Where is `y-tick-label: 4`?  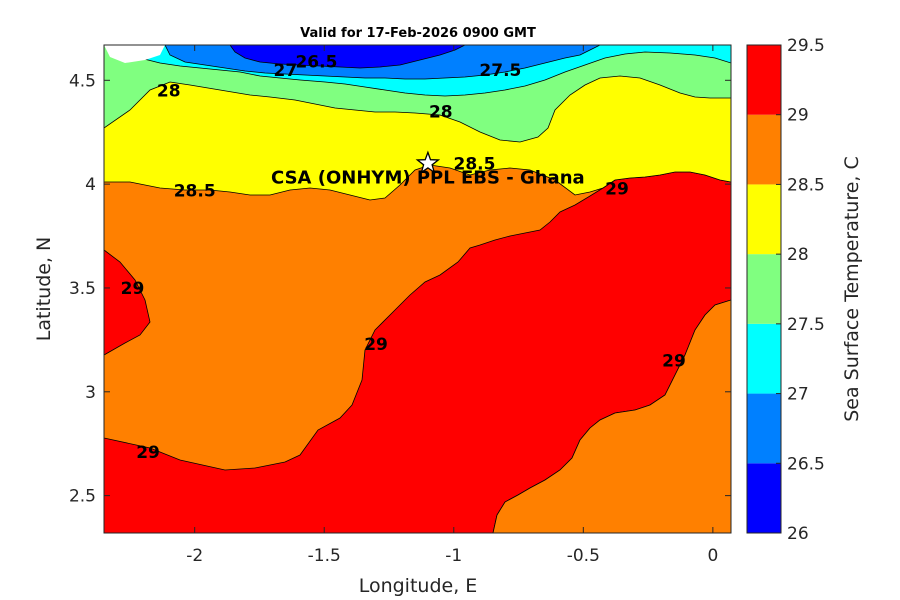
y-tick-label: 4 is located at coordinates (90, 185).